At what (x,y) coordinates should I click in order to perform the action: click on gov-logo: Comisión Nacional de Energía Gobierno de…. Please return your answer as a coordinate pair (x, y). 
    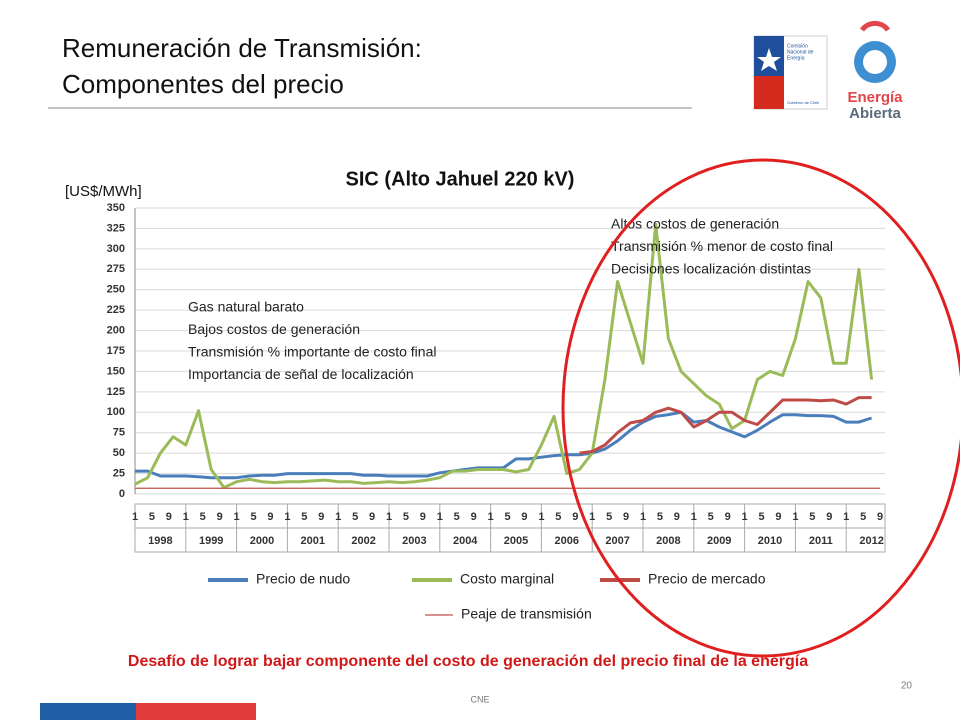
    Looking at the image, I should click on (790, 72).